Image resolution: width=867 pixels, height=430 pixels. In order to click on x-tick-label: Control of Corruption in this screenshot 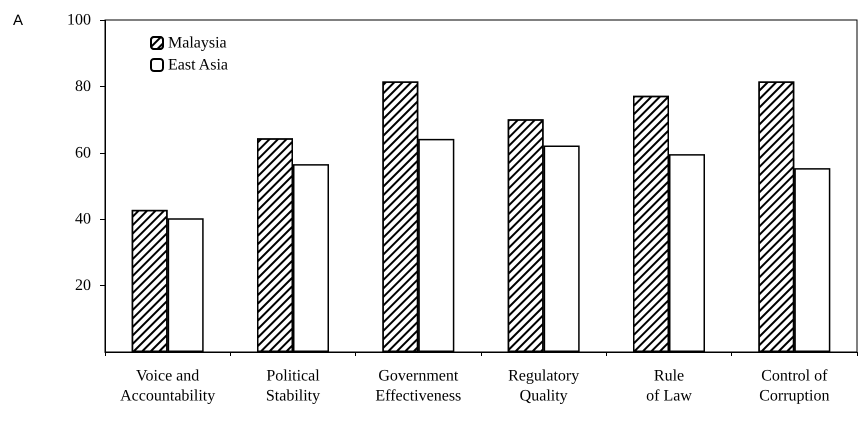, I will do `click(794, 386)`.